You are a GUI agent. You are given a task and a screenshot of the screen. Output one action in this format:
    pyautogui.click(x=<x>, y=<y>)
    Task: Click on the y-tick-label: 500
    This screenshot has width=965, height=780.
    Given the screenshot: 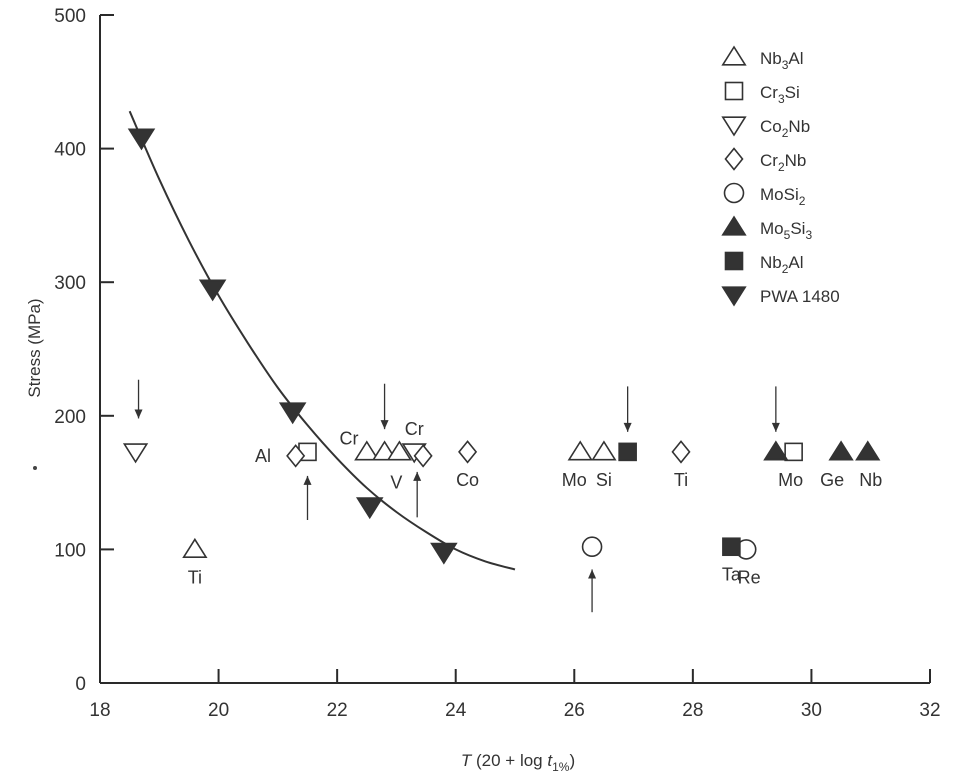 What is the action you would take?
    pyautogui.click(x=70, y=16)
    